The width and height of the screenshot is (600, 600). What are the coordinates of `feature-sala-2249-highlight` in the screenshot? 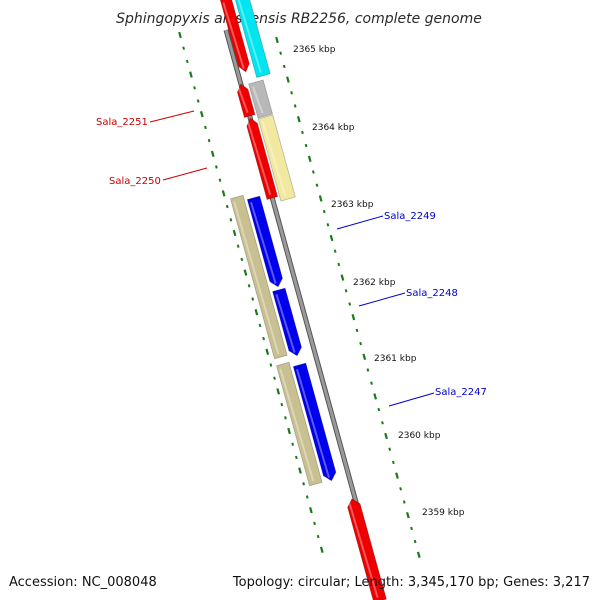 It's located at (256, 278).